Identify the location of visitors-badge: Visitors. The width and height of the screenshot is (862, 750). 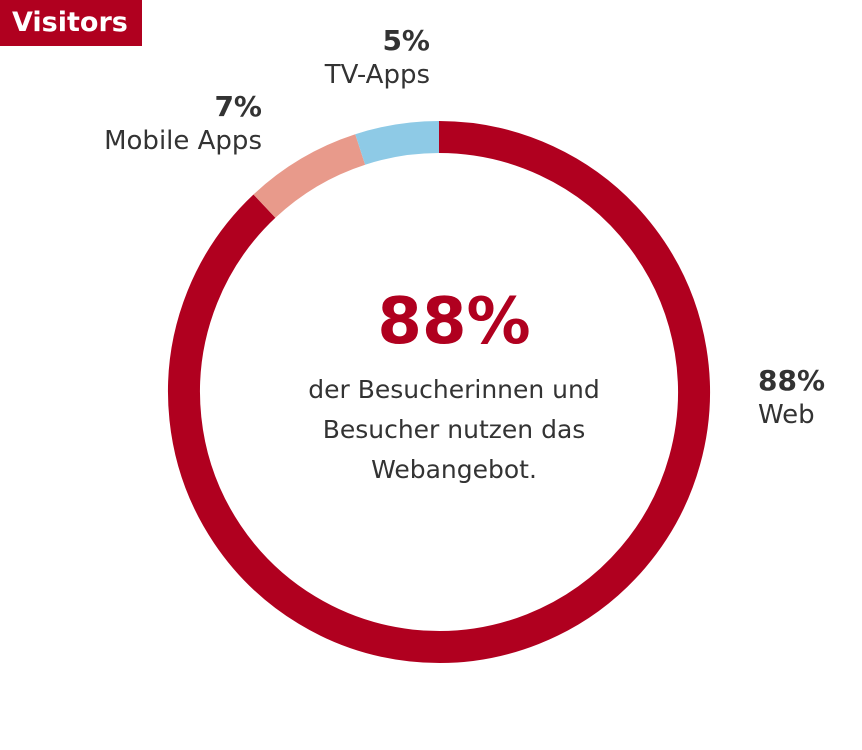
(71, 23).